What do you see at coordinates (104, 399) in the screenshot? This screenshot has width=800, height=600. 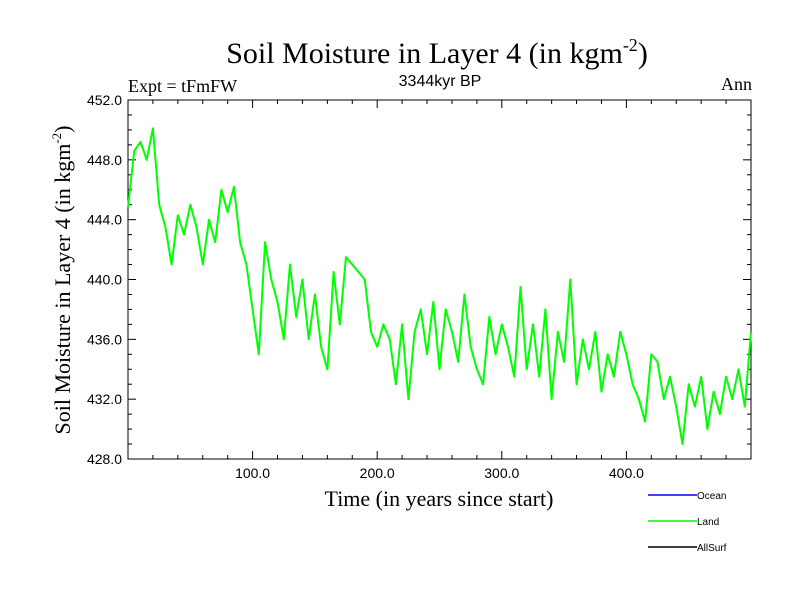 I see `y-tick-label: 432.0` at bounding box center [104, 399].